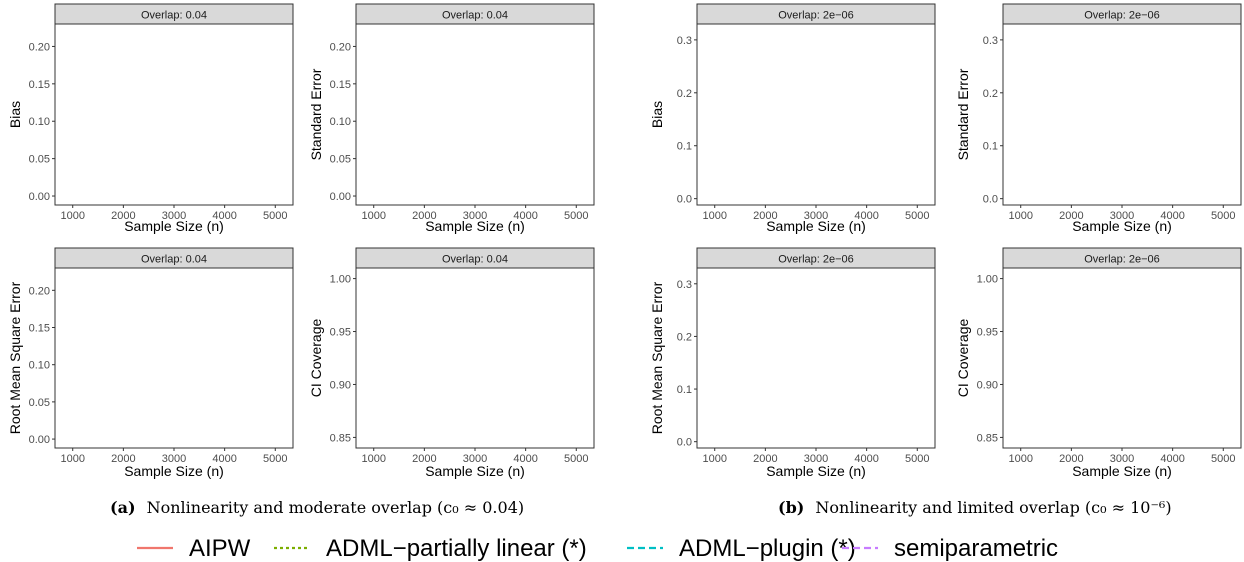 The image size is (1244, 562). What do you see at coordinates (767, 548) in the screenshot?
I see `legend-label: ADML−plugin (*)` at bounding box center [767, 548].